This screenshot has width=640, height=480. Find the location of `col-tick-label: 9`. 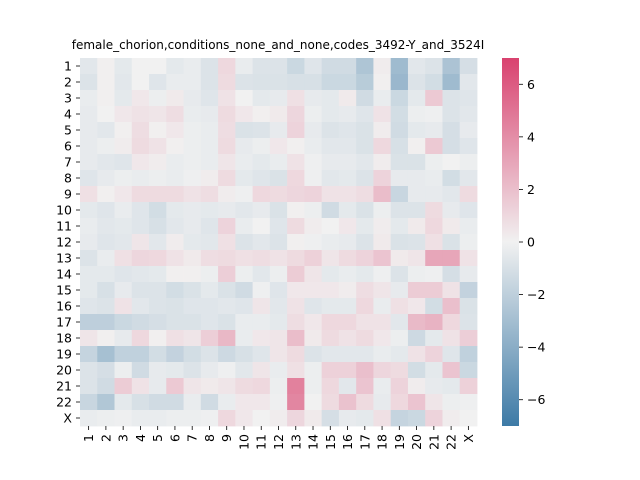

col-tick-label: 9 is located at coordinates (226, 438).